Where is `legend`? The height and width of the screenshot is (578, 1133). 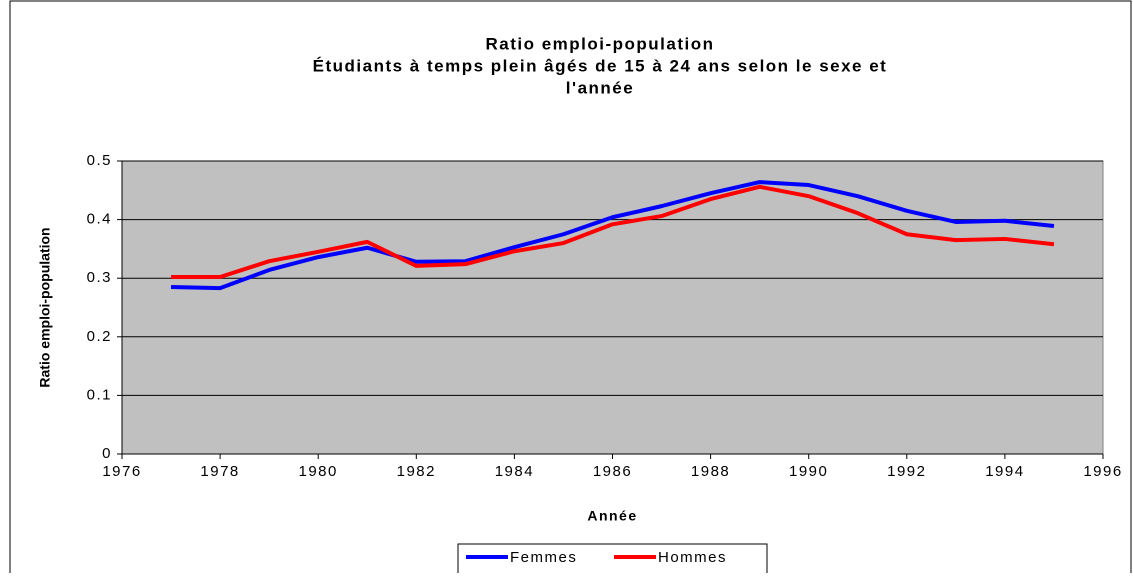
legend is located at coordinates (612, 560).